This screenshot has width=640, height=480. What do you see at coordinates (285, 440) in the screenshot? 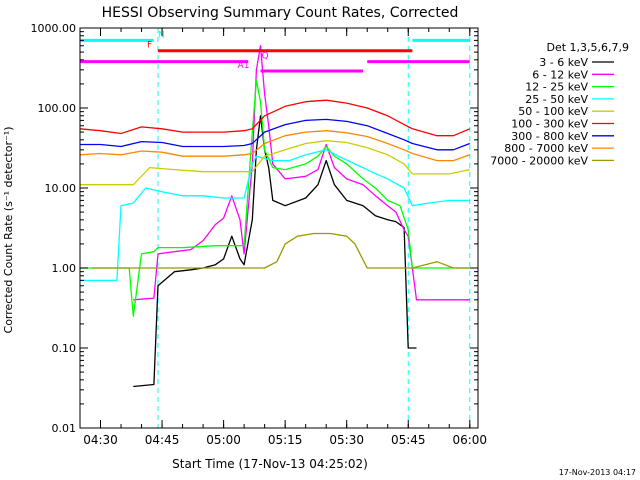
I see `x-tick-label: 05:15` at bounding box center [285, 440].